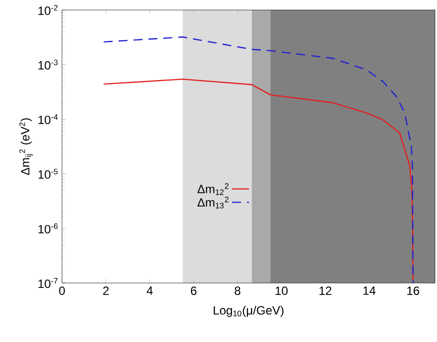 The height and width of the screenshot is (342, 437). What do you see at coordinates (369, 290) in the screenshot?
I see `x-tick-label: 14` at bounding box center [369, 290].